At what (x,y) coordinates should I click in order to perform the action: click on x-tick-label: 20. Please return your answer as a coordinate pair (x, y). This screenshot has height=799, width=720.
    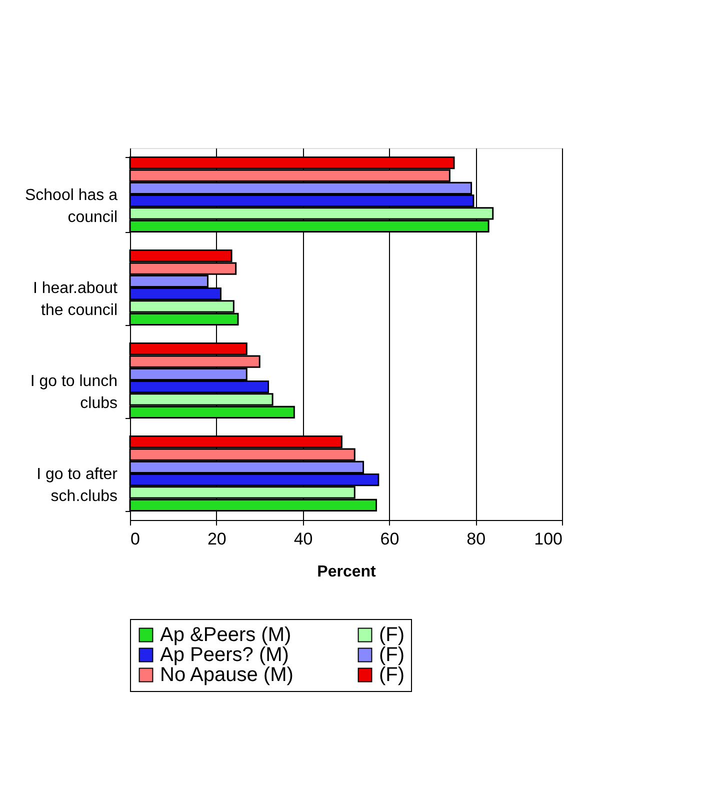
    Looking at the image, I should click on (216, 539).